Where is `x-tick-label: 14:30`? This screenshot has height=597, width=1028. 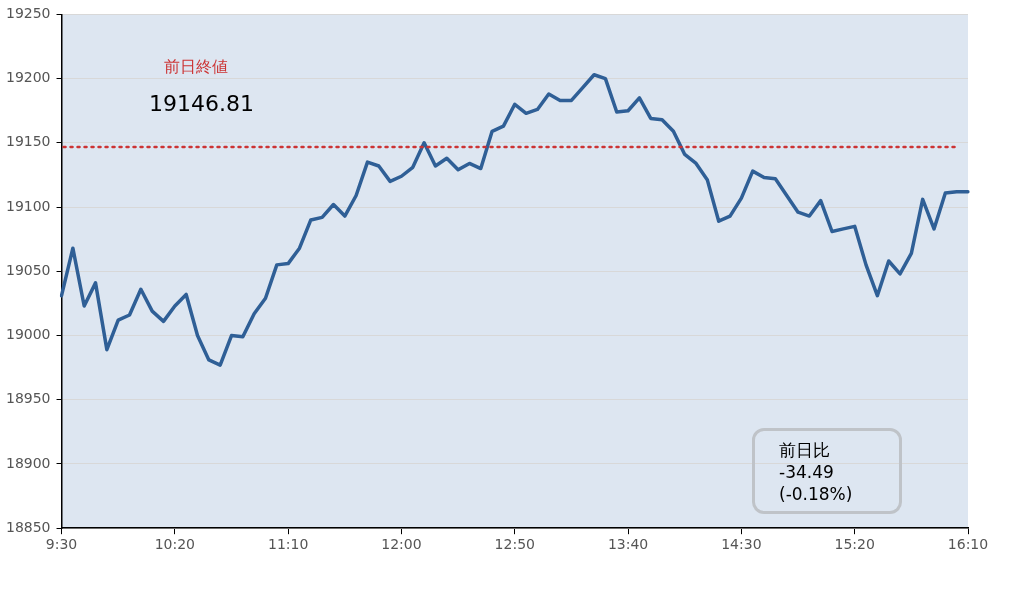 x-tick-label: 14:30 is located at coordinates (741, 544).